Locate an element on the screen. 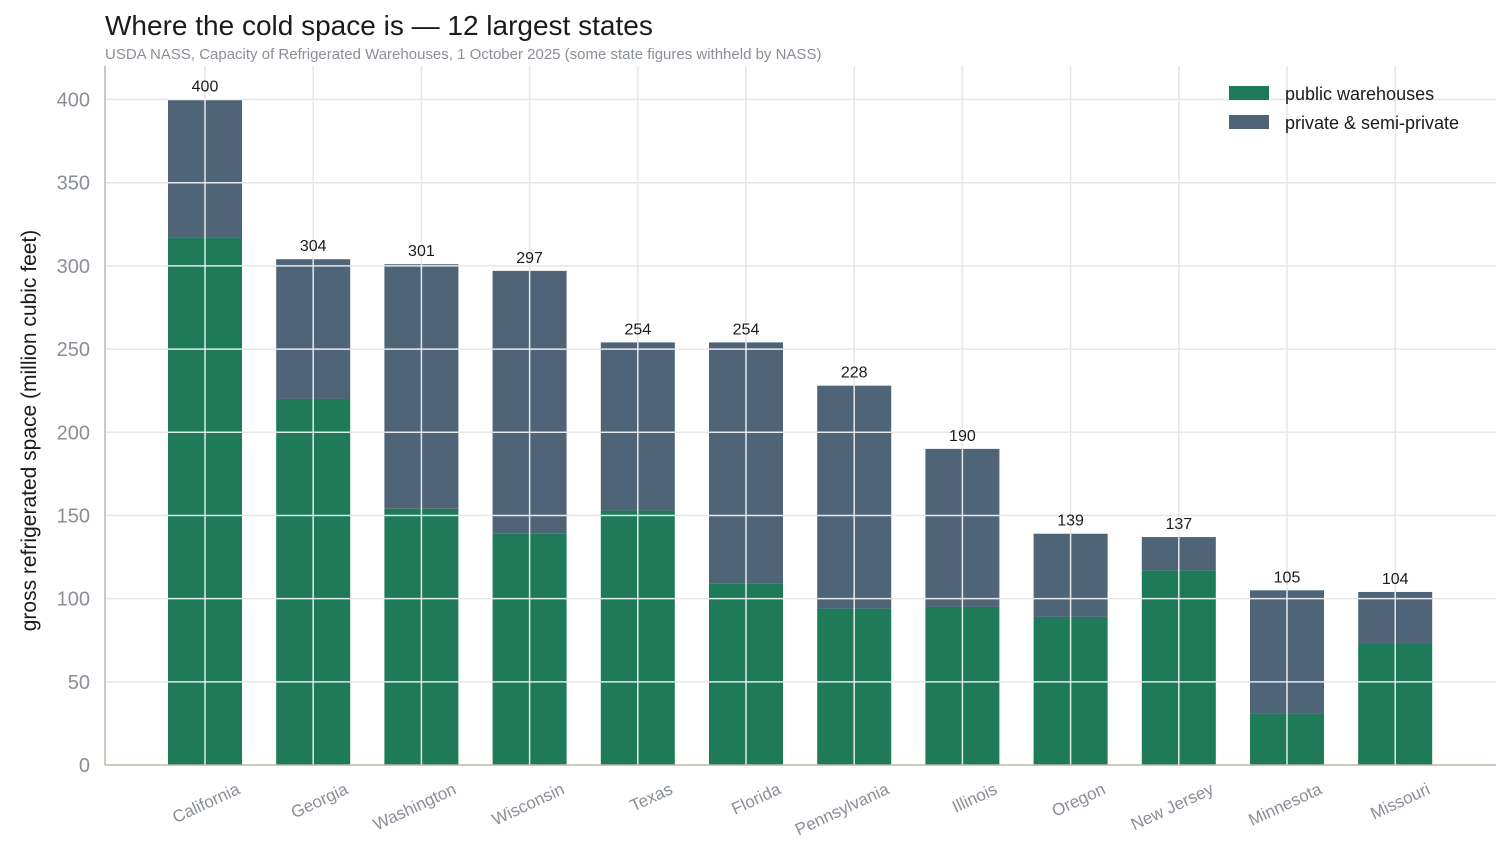 The width and height of the screenshot is (1512, 866). x-tick-label: Wisconsin is located at coordinates (528, 804).